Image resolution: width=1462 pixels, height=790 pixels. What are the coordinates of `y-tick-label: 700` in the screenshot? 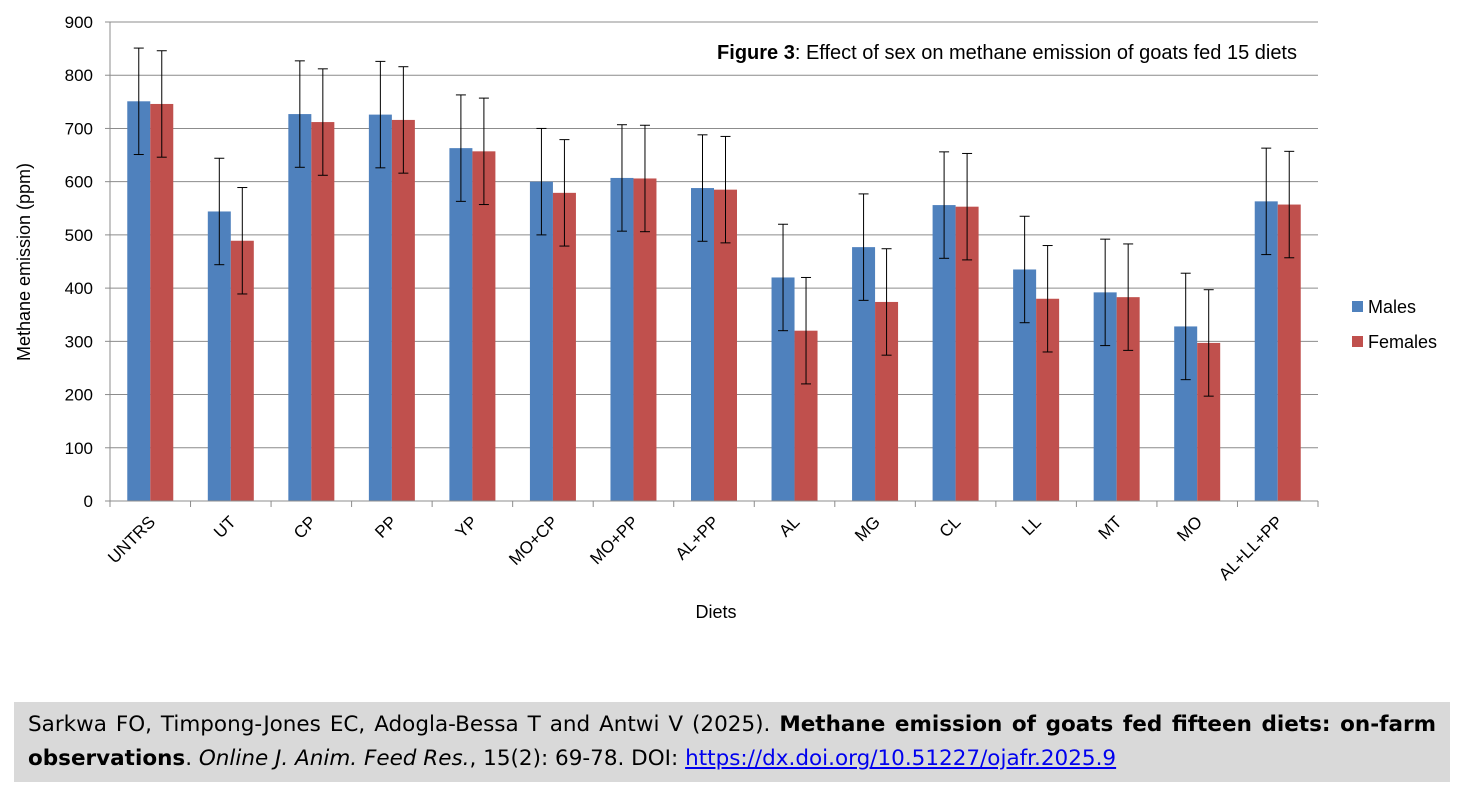 It's located at (79, 128).